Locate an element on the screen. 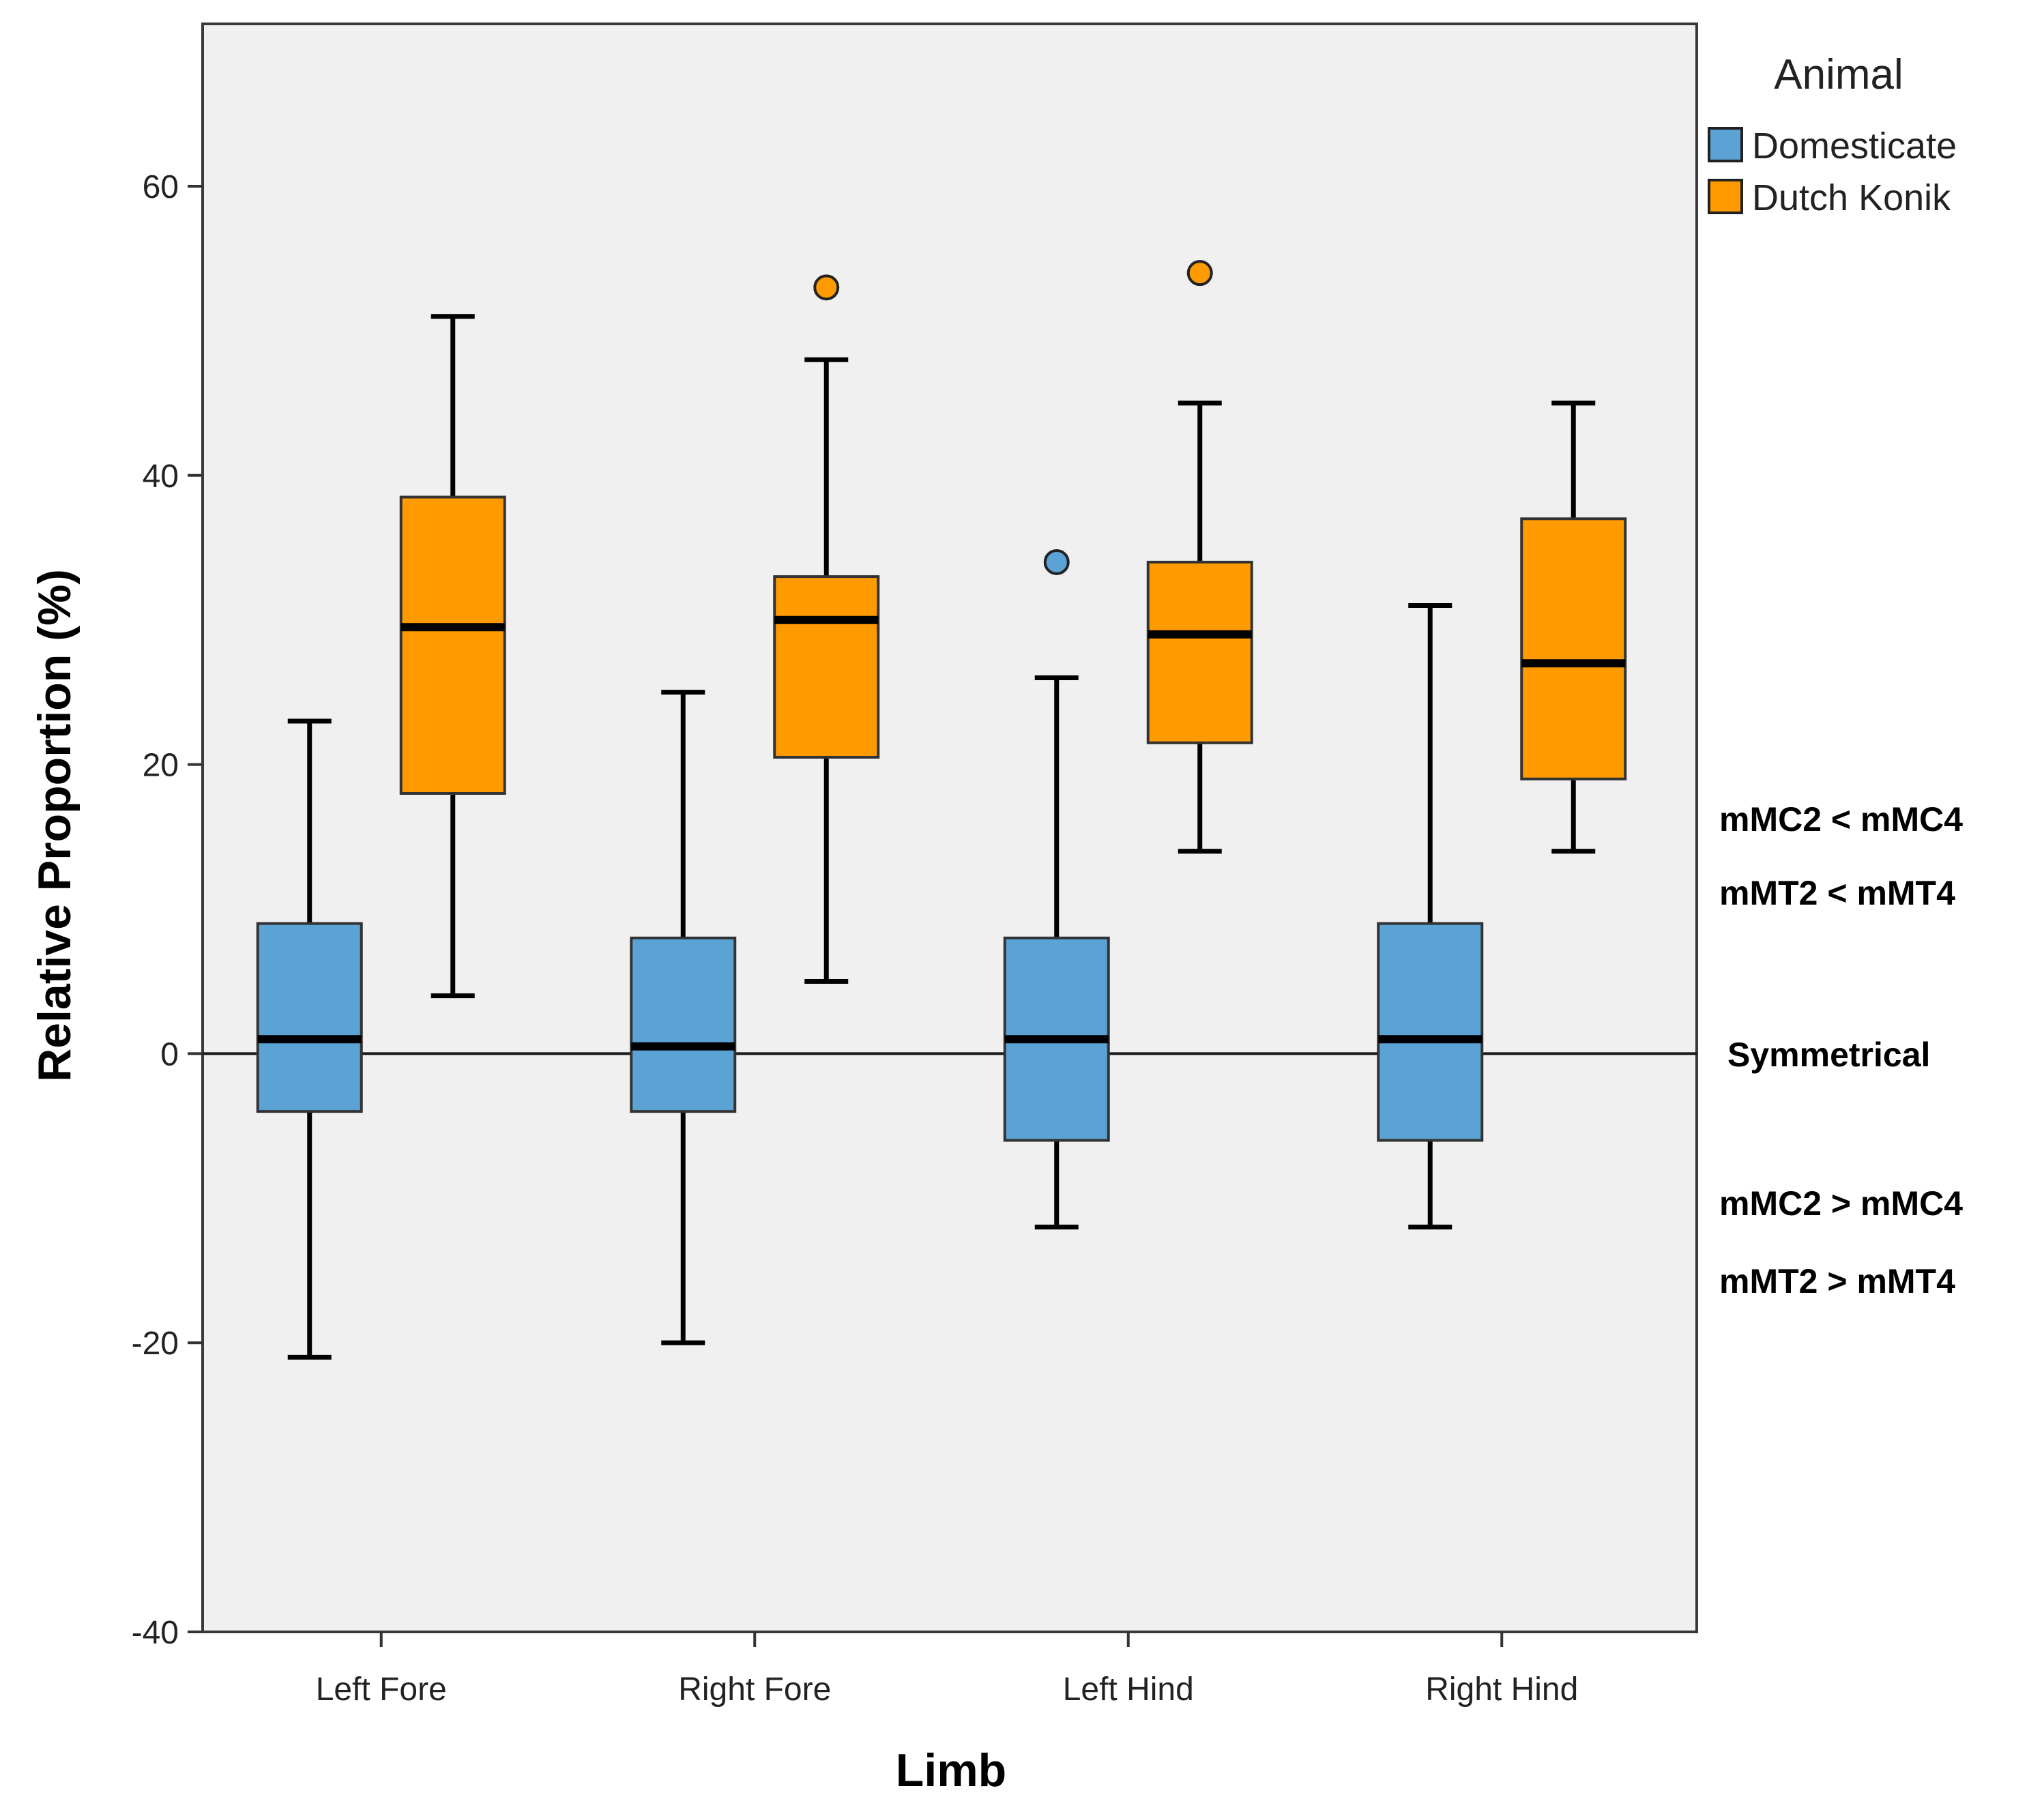 This screenshot has width=2044, height=1812. annotation-symmetrical: Symmetrical is located at coordinates (1829, 1055).